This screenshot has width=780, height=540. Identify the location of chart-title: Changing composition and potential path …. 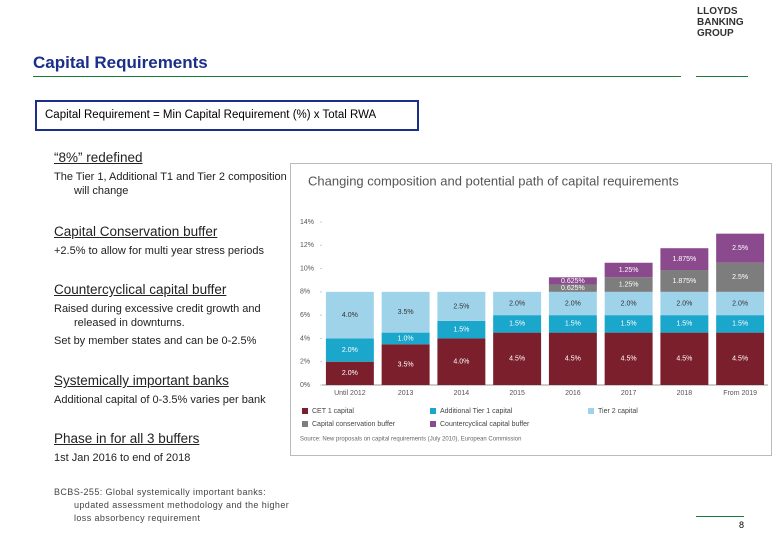
(493, 180).